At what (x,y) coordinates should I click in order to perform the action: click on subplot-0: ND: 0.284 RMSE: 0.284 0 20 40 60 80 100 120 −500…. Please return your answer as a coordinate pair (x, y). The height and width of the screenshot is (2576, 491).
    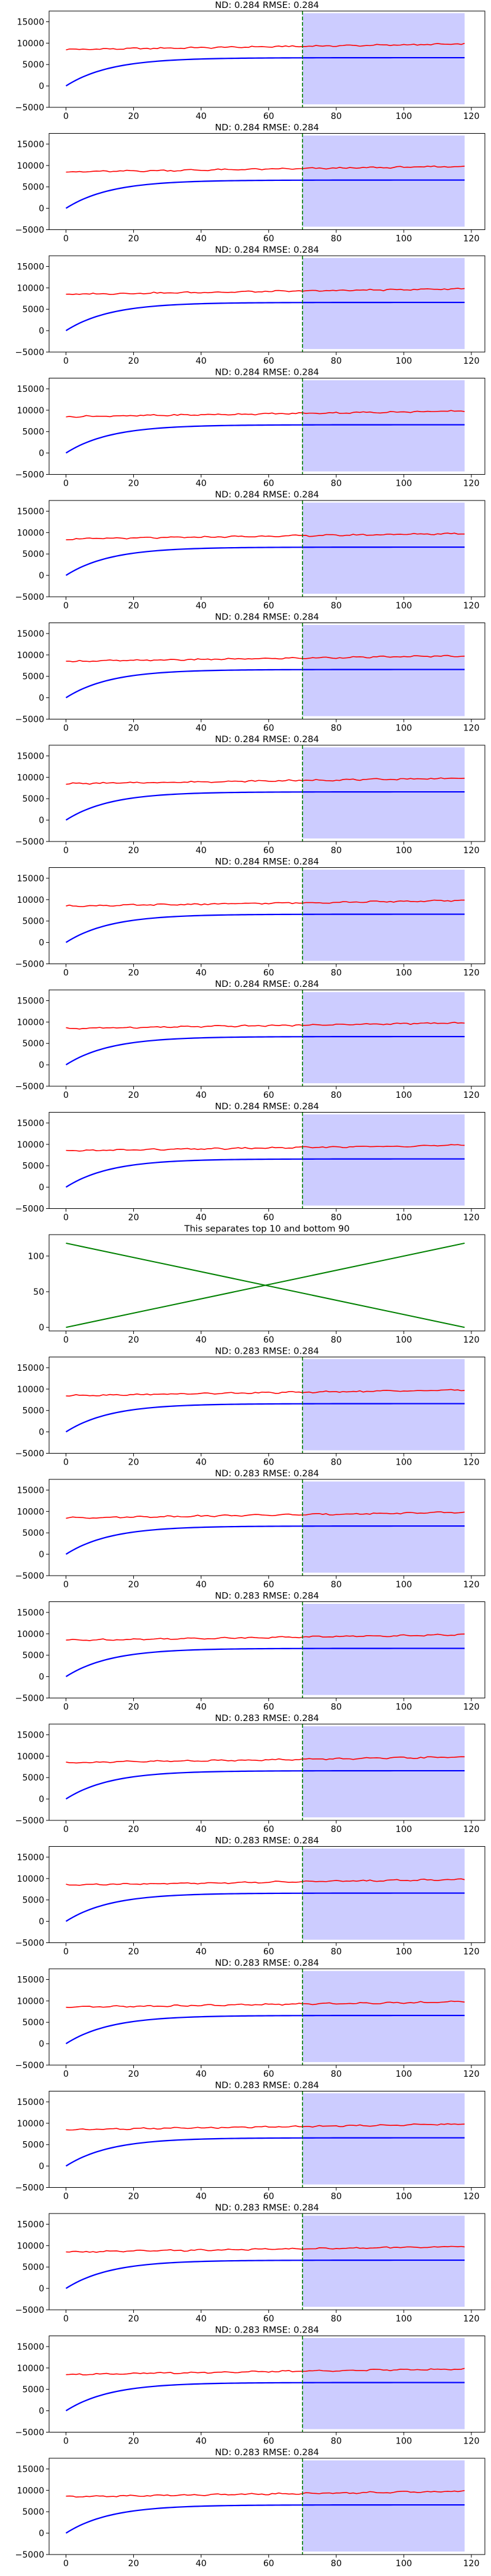
    Looking at the image, I should click on (250, 61).